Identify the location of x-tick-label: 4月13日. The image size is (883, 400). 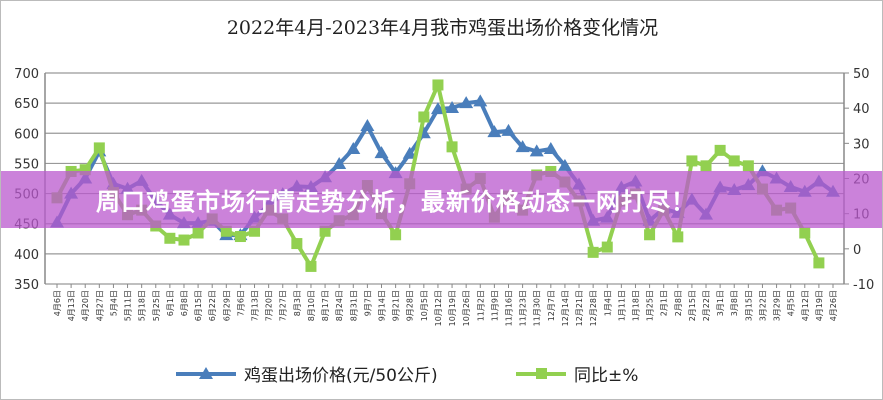
(71, 305).